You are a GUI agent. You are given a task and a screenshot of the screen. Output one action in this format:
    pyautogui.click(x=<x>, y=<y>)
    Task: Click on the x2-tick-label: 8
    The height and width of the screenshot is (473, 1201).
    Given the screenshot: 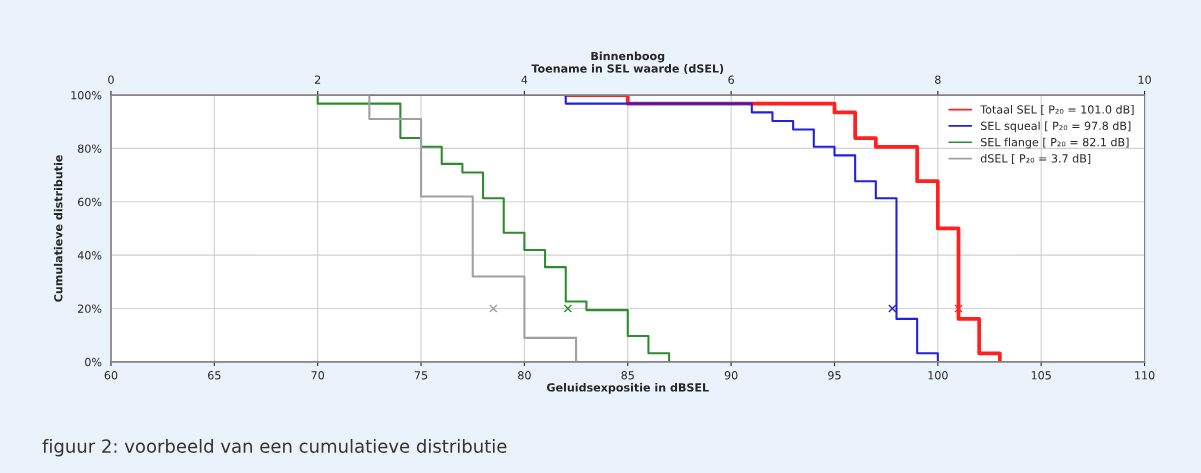 What is the action you would take?
    pyautogui.click(x=938, y=79)
    